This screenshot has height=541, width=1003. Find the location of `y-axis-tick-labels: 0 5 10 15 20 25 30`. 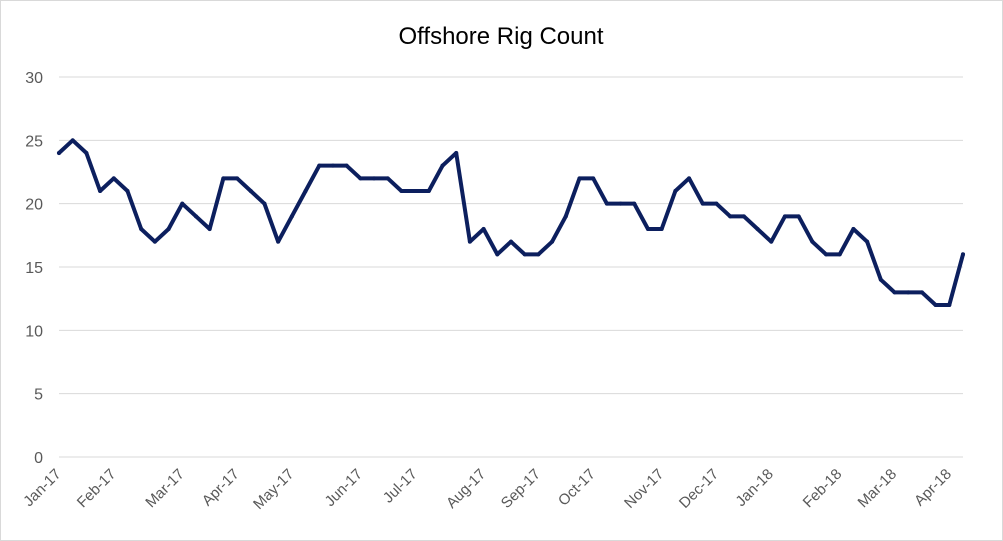

y-axis-tick-labels: 0 5 10 15 20 25 30 is located at coordinates (34, 268).